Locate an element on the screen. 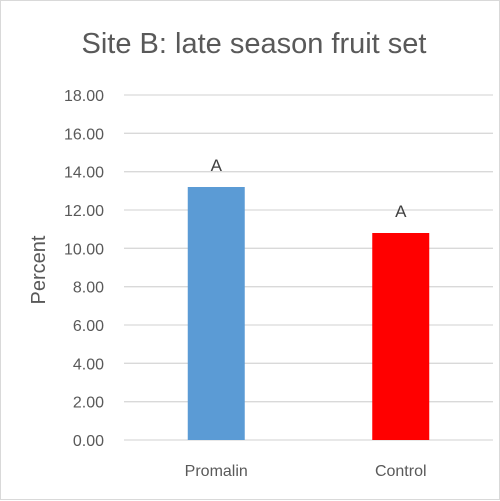 This screenshot has height=501, width=500. x-axis-ticks: Promalin Control is located at coordinates (306, 471).